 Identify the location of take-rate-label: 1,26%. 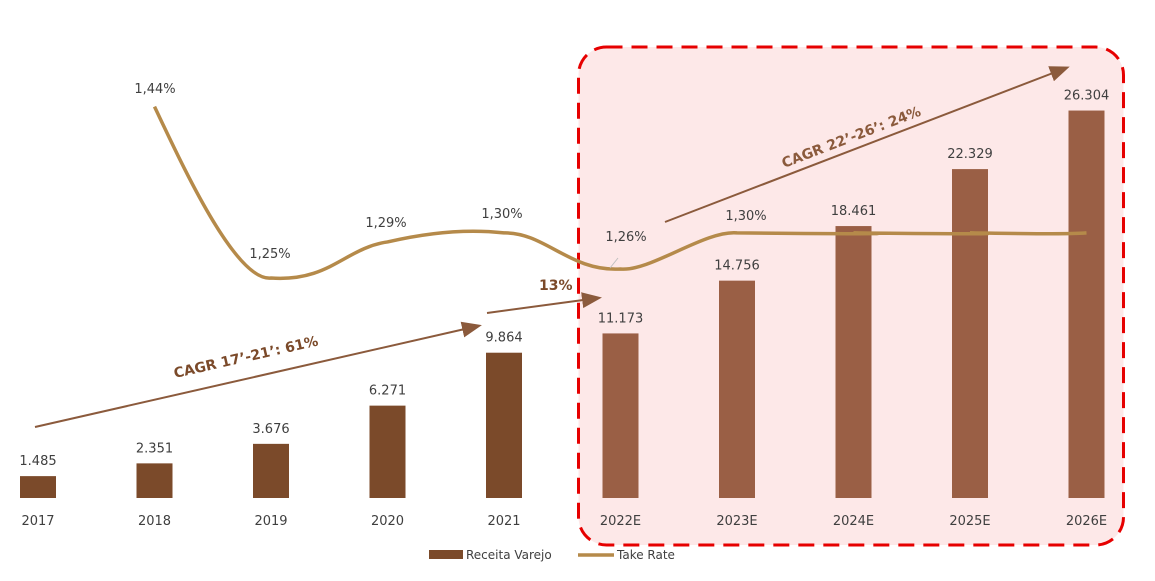
(625, 237).